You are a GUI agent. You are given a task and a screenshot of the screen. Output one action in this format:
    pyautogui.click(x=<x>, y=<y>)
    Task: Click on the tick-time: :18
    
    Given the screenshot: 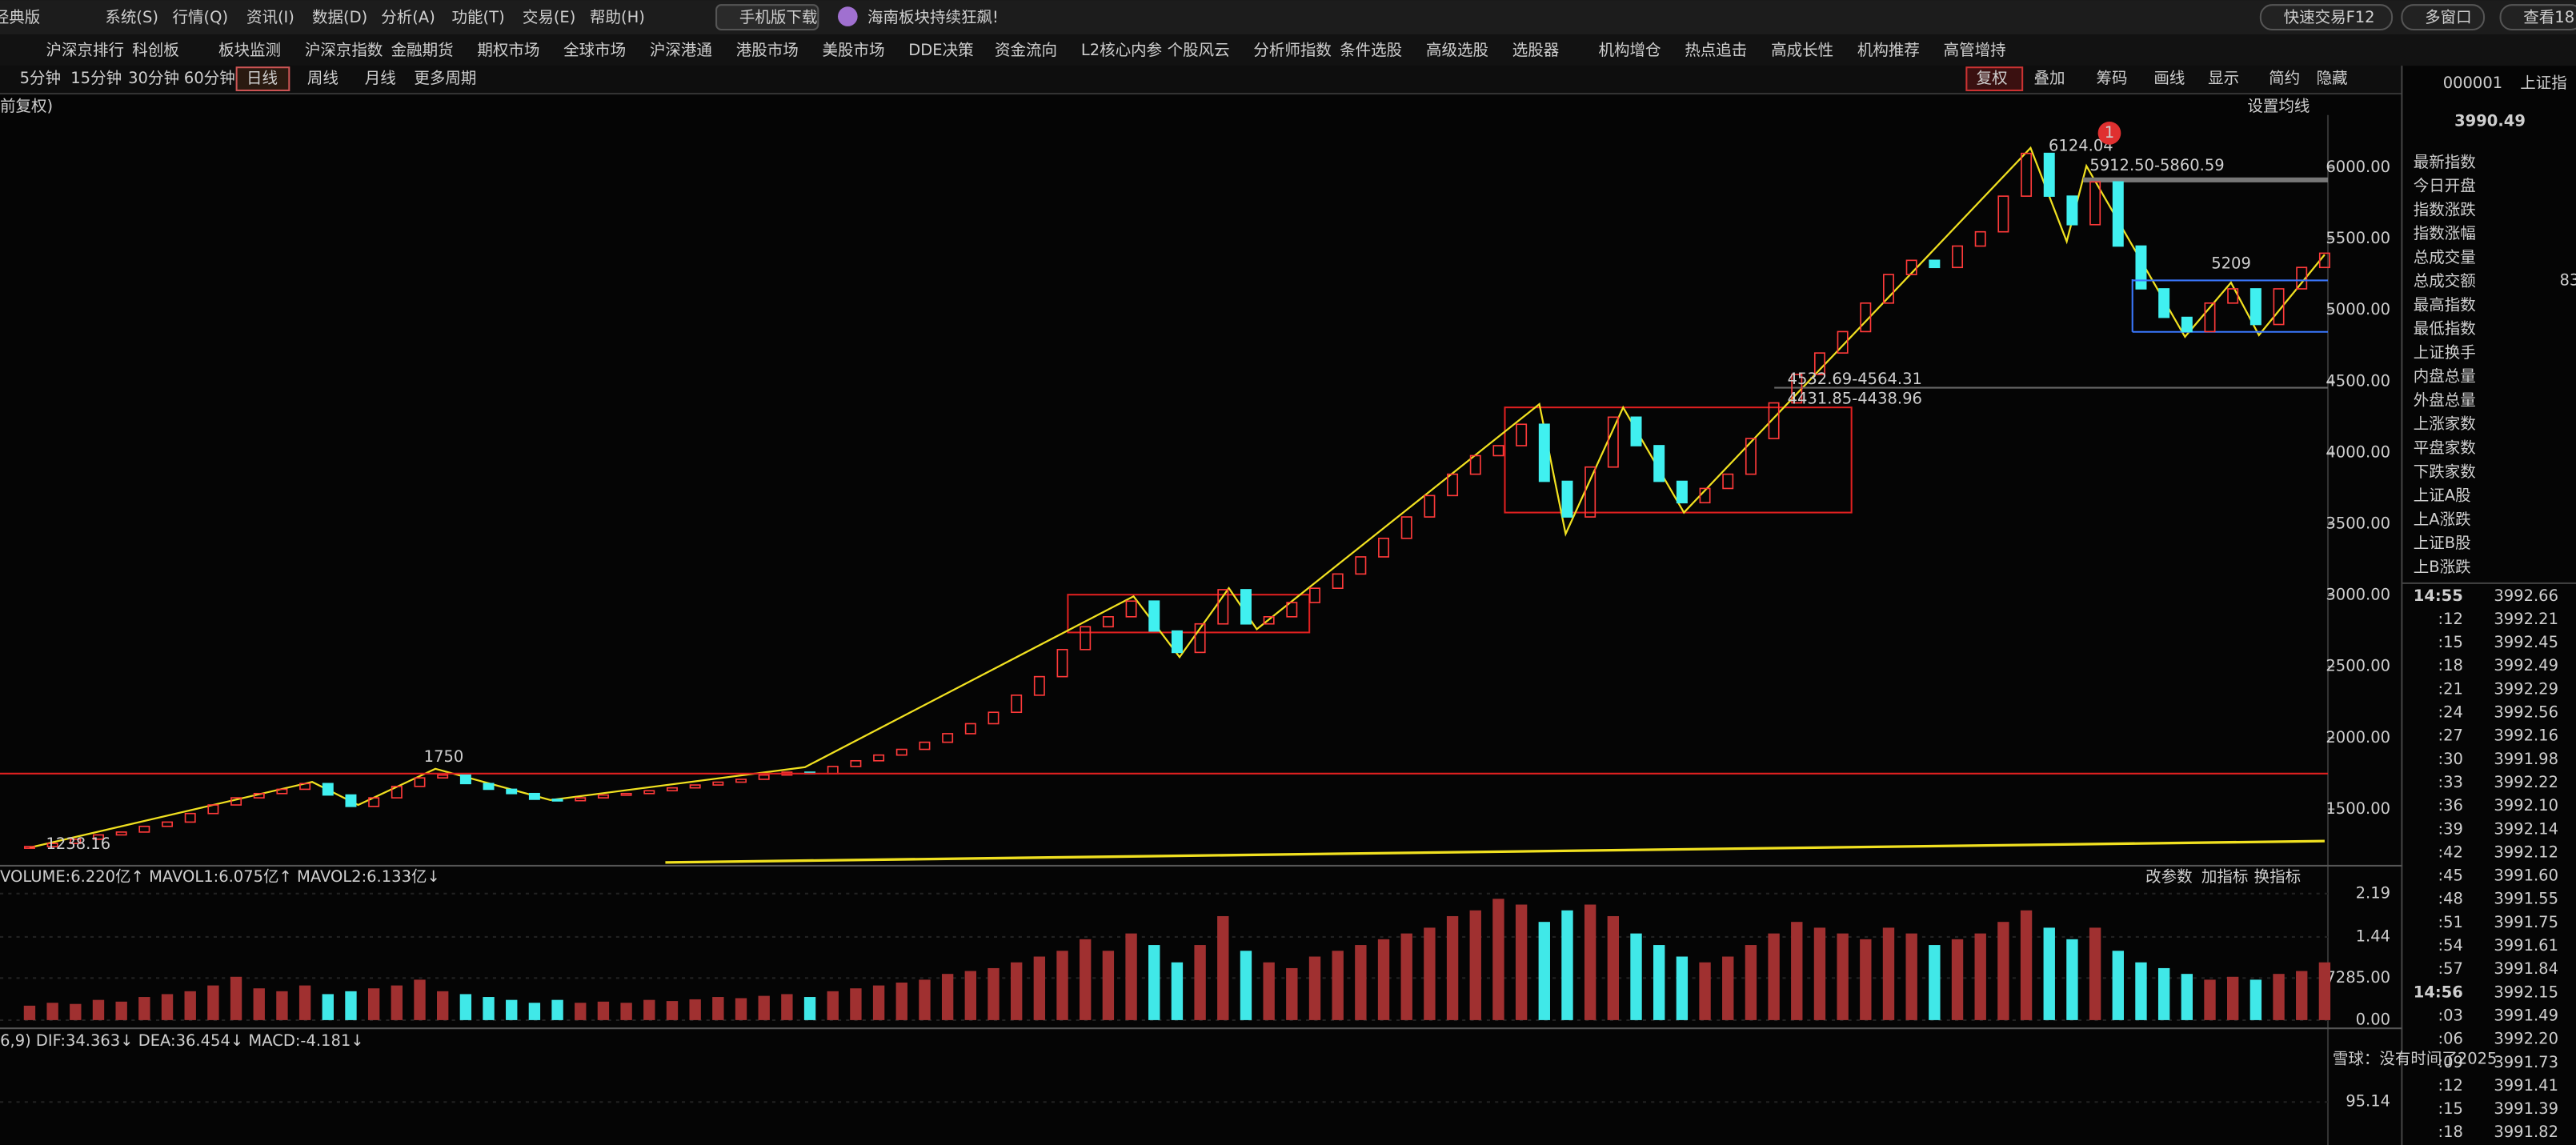 What is the action you would take?
    pyautogui.click(x=2450, y=1132)
    